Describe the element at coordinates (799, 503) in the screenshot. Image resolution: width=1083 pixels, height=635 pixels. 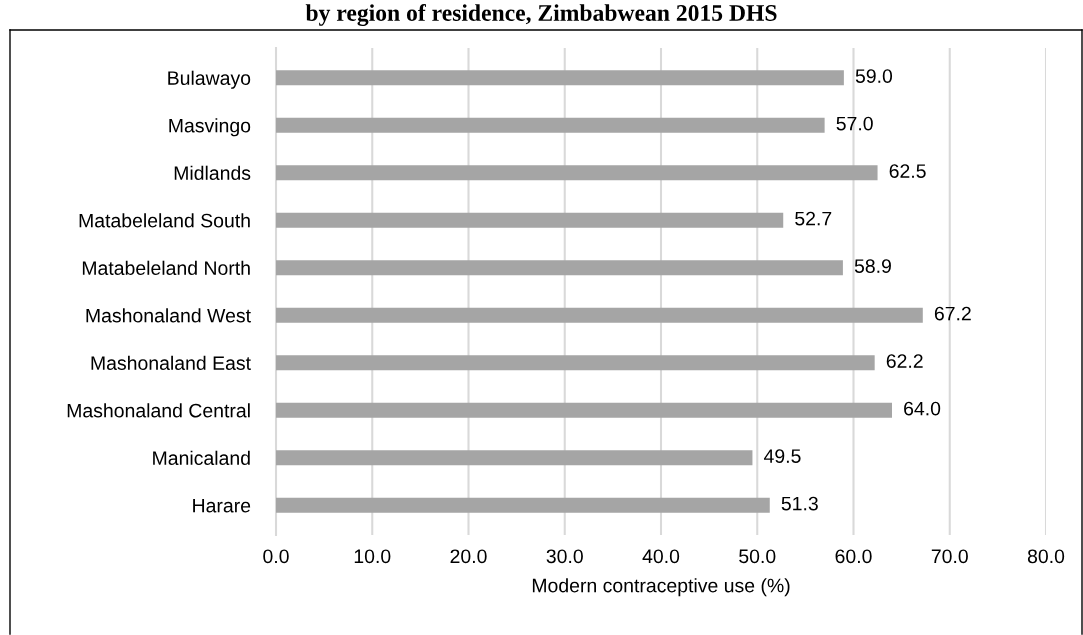
I see `data-label: 51.3` at that location.